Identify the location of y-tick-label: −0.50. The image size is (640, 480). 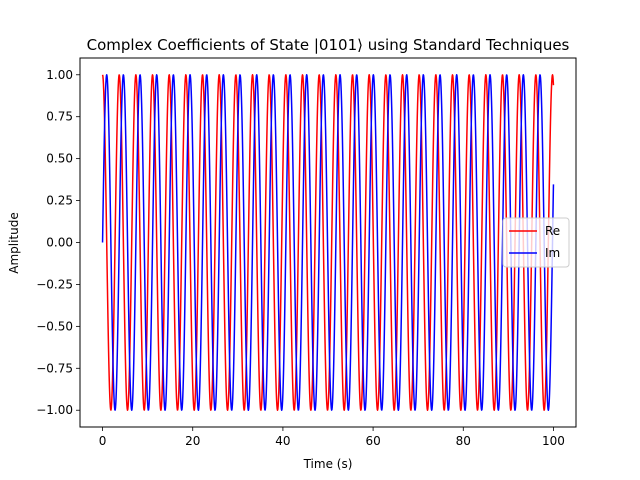
(54, 326).